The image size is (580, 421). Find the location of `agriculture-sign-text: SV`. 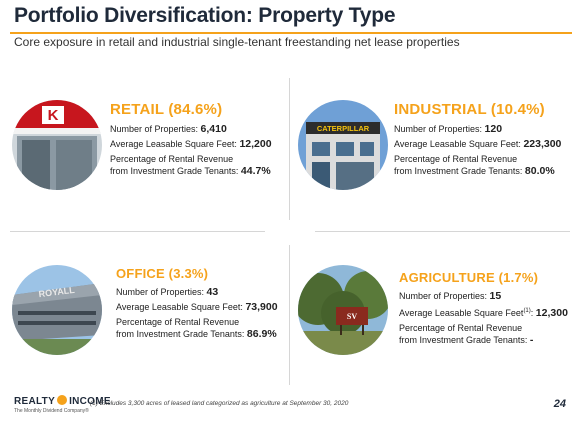

agriculture-sign-text: SV is located at coordinates (352, 316).